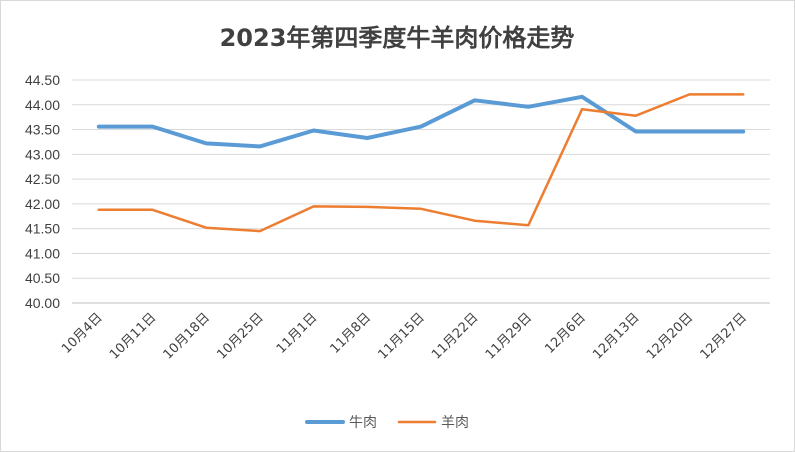 The height and width of the screenshot is (452, 795). Describe the element at coordinates (133, 336) in the screenshot. I see `x-tick-label: 10月11日` at that location.